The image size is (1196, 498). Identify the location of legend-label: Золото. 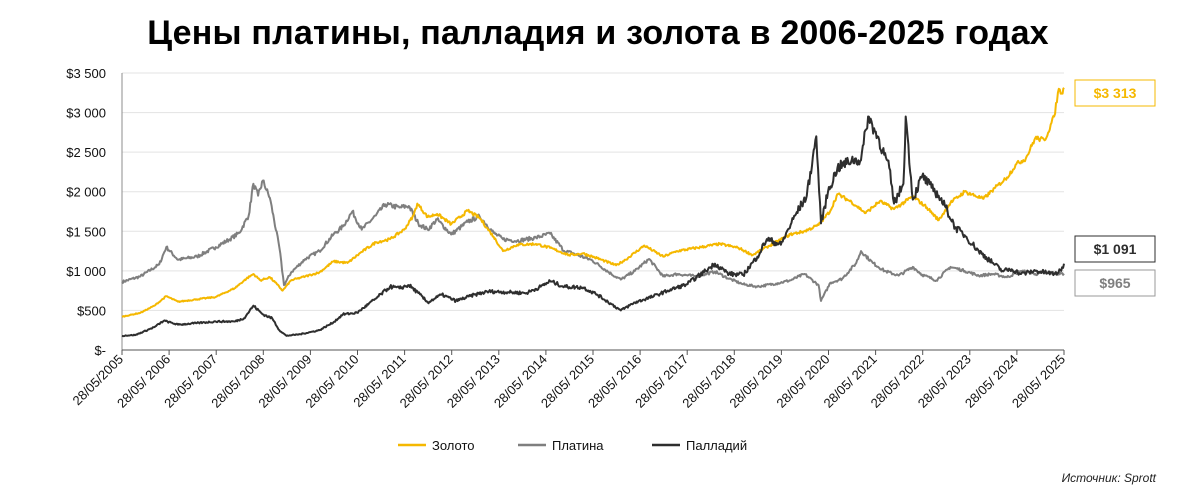
(453, 445).